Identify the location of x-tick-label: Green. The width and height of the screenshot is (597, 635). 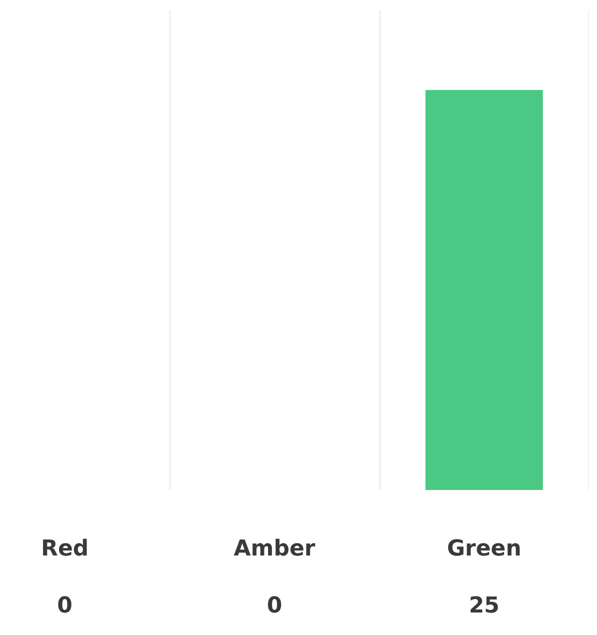
(484, 549).